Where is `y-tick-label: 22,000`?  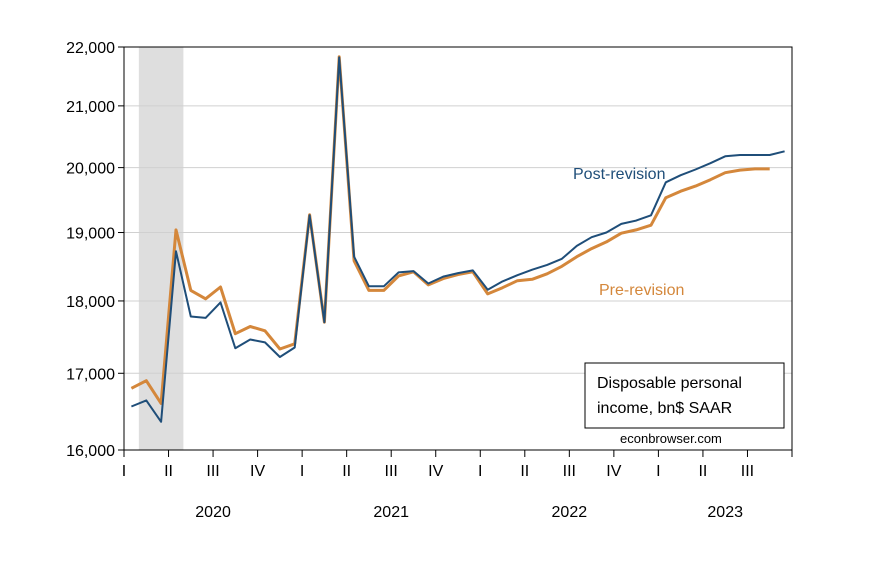 y-tick-label: 22,000 is located at coordinates (90, 48).